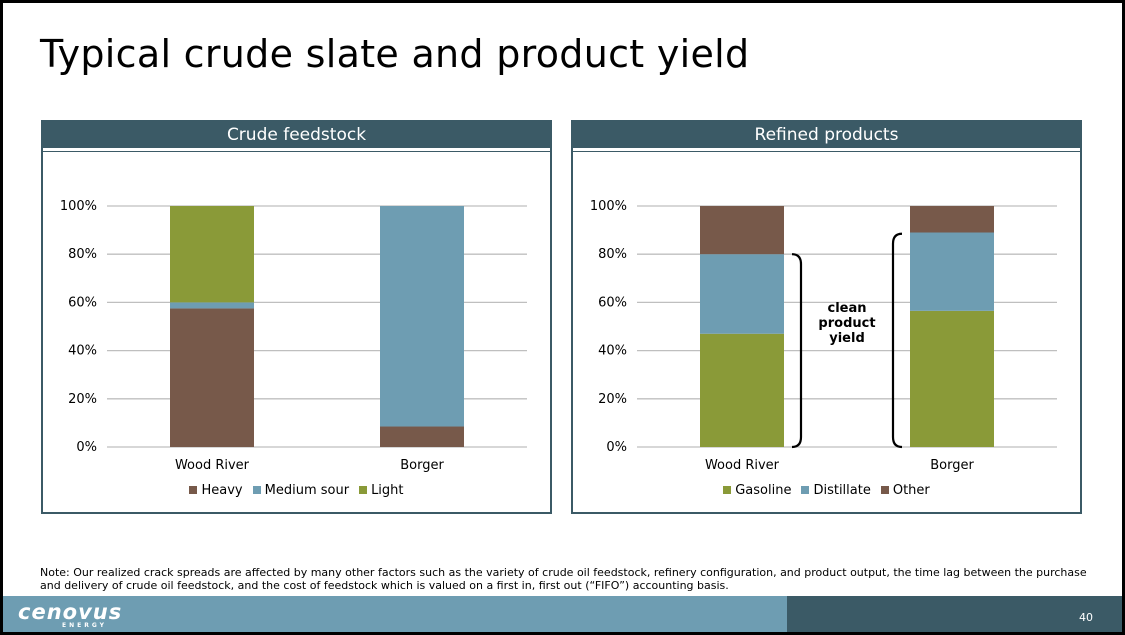 This screenshot has width=1125, height=635. What do you see at coordinates (952, 219) in the screenshot?
I see `bar-other-borger` at bounding box center [952, 219].